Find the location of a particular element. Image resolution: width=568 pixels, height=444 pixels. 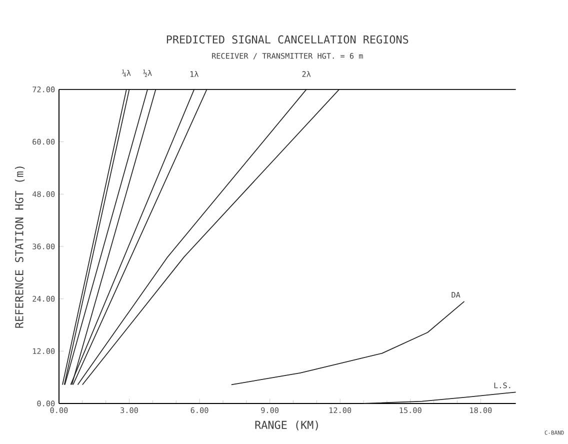

x-axis-title: RANGE (KM) is located at coordinates (286, 425).